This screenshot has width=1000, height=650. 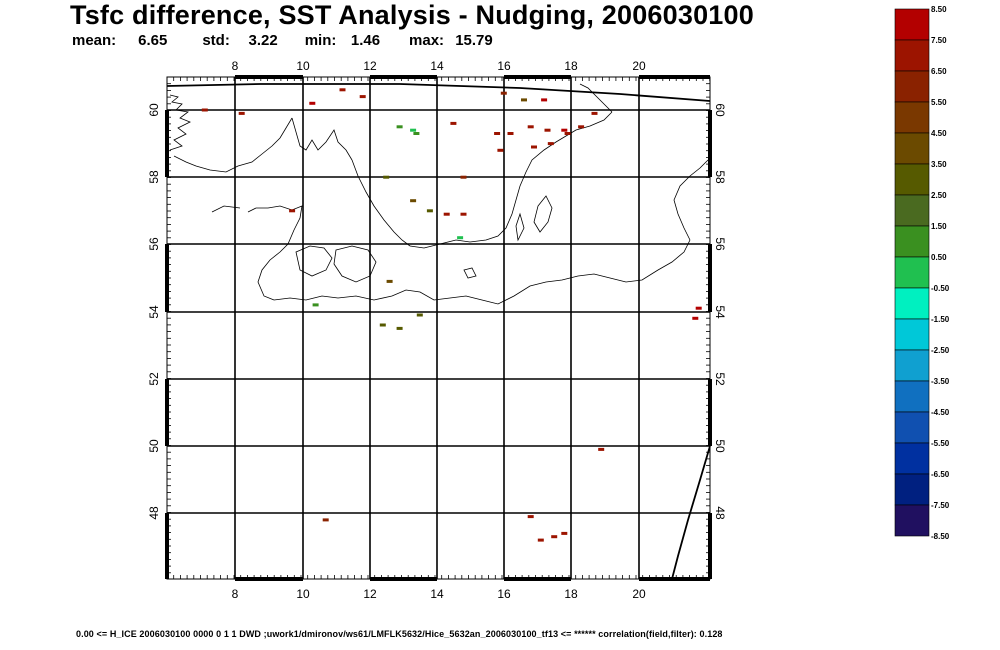 What do you see at coordinates (438, 92) in the screenshot?
I see `domain-boundary-north` at bounding box center [438, 92].